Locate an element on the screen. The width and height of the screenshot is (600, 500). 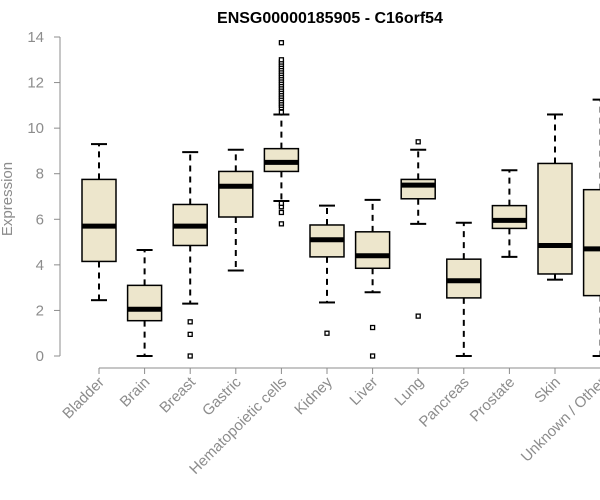
box-unknown-other is located at coordinates (591, 227).